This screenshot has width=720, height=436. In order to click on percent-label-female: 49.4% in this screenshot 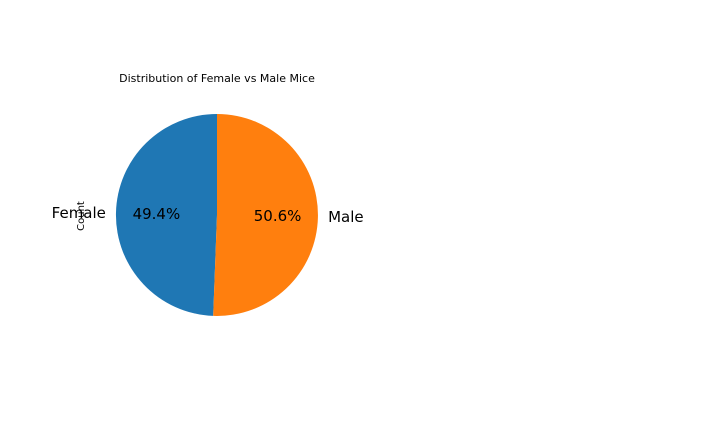, I will do `click(157, 214)`.